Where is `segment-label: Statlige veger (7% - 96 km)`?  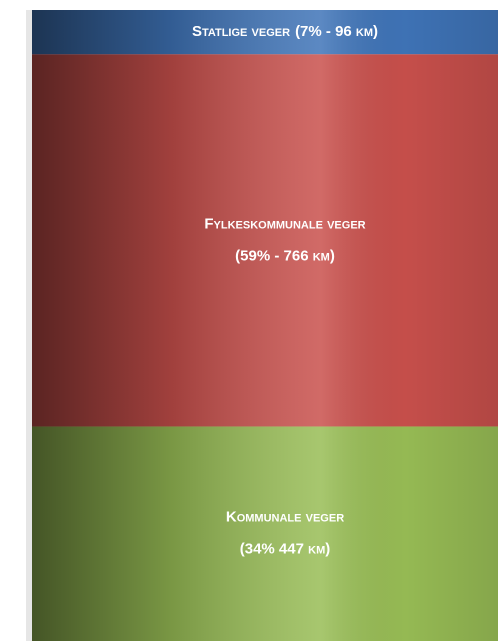
segment-label: Statlige veger (7% - 96 km) is located at coordinates (285, 31).